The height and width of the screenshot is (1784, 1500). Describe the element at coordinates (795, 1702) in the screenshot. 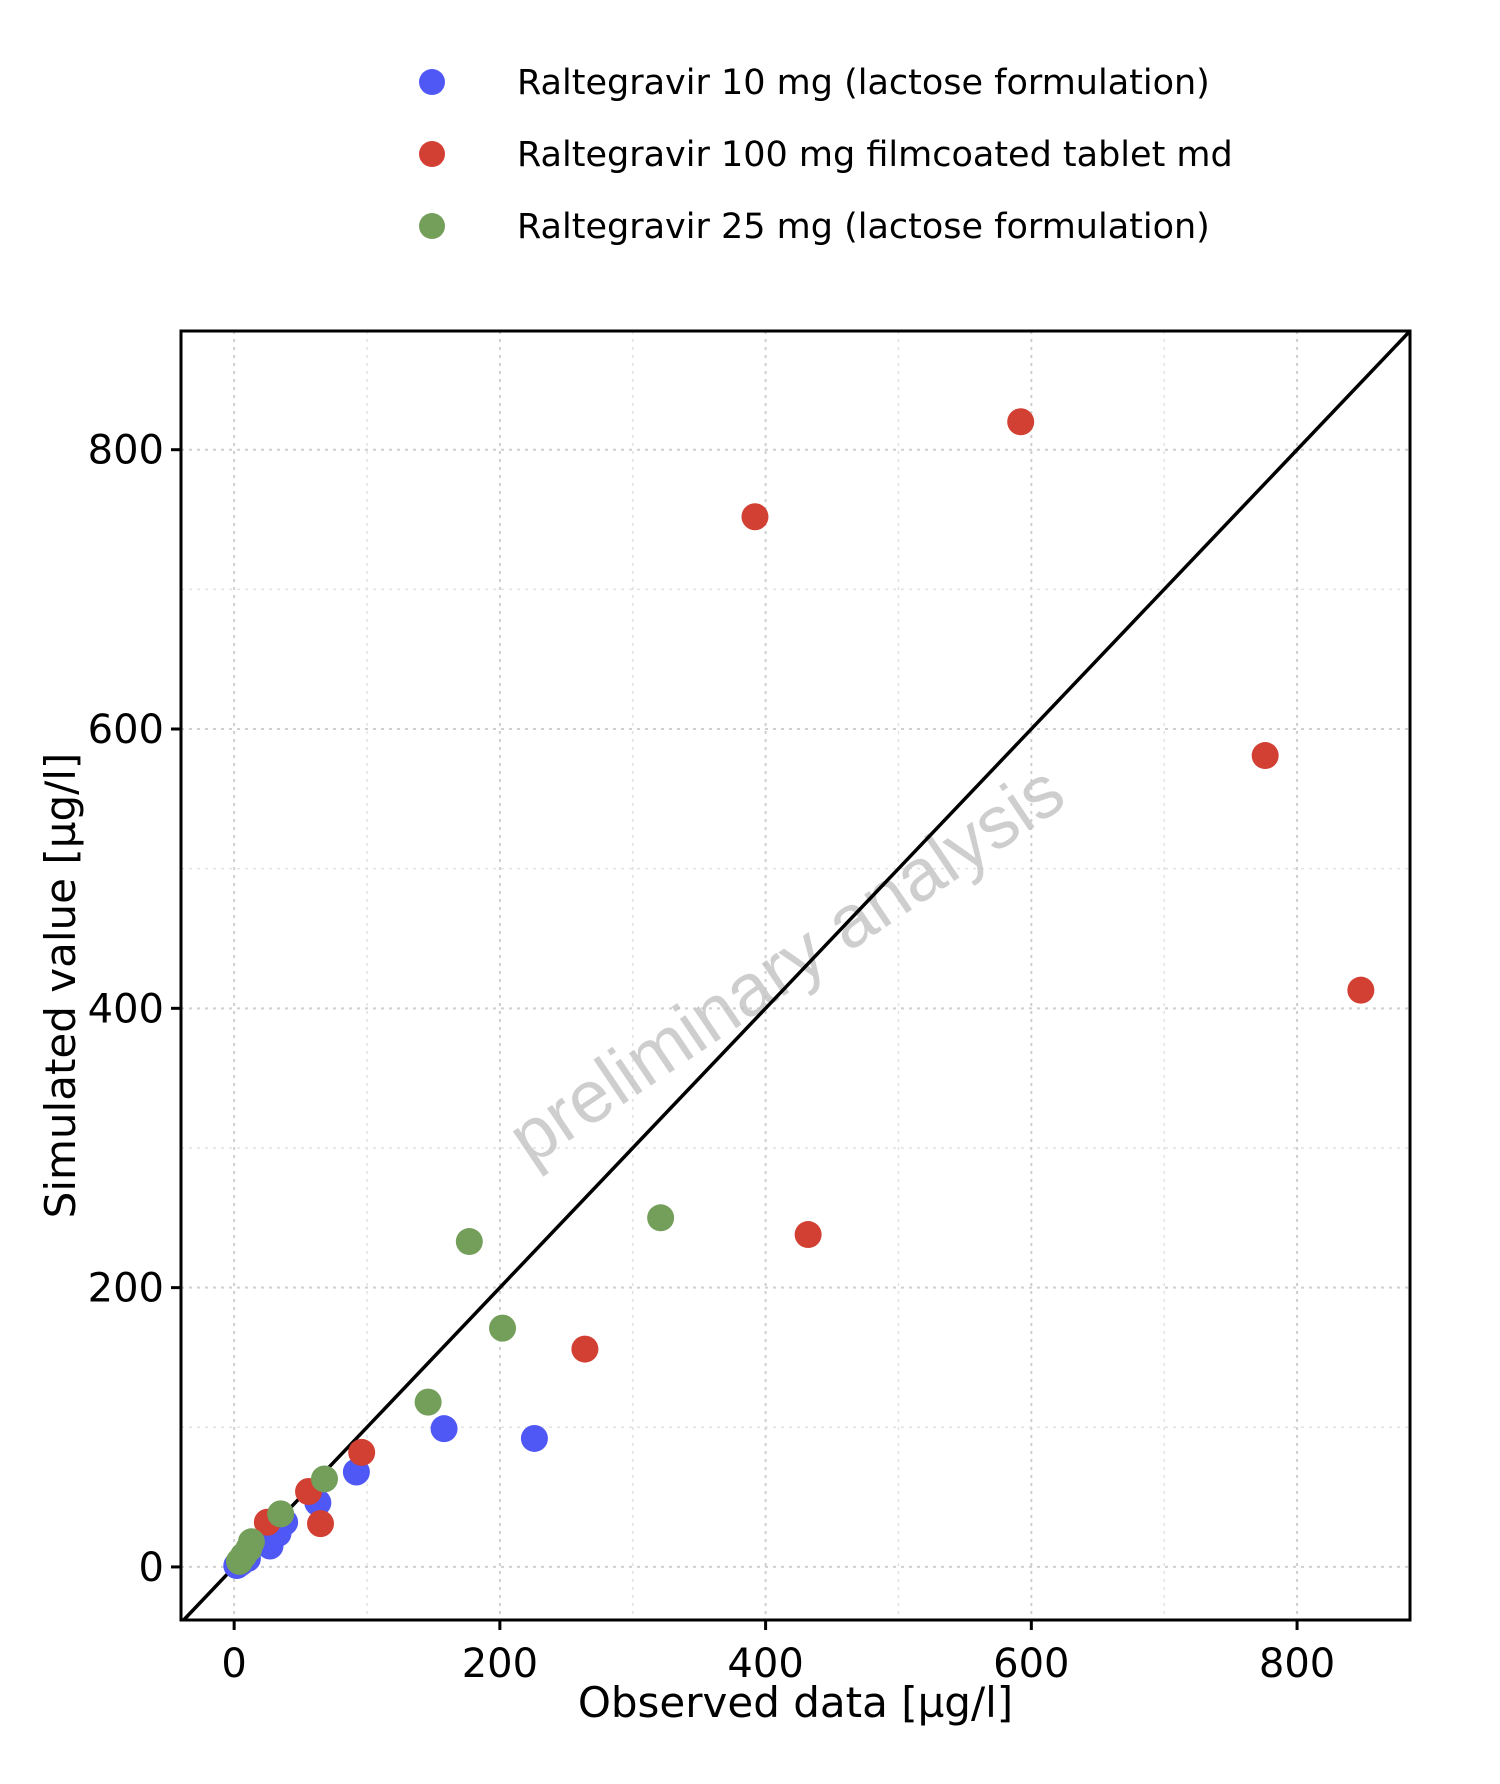

I see `x-axis-title: Observed data [µg/l]` at that location.